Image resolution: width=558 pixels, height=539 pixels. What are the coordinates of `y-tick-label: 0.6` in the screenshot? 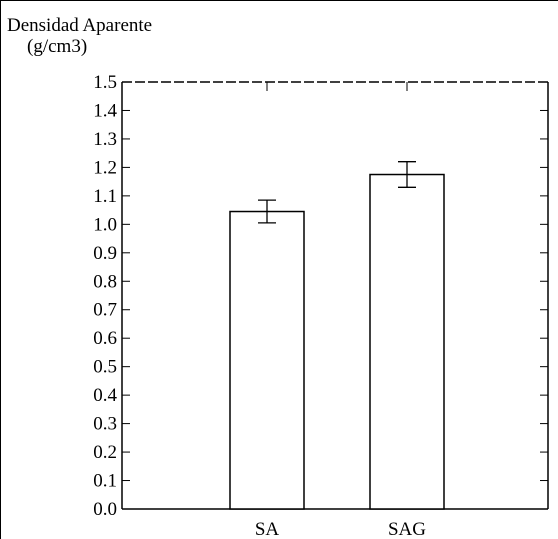 It's located at (105, 338).